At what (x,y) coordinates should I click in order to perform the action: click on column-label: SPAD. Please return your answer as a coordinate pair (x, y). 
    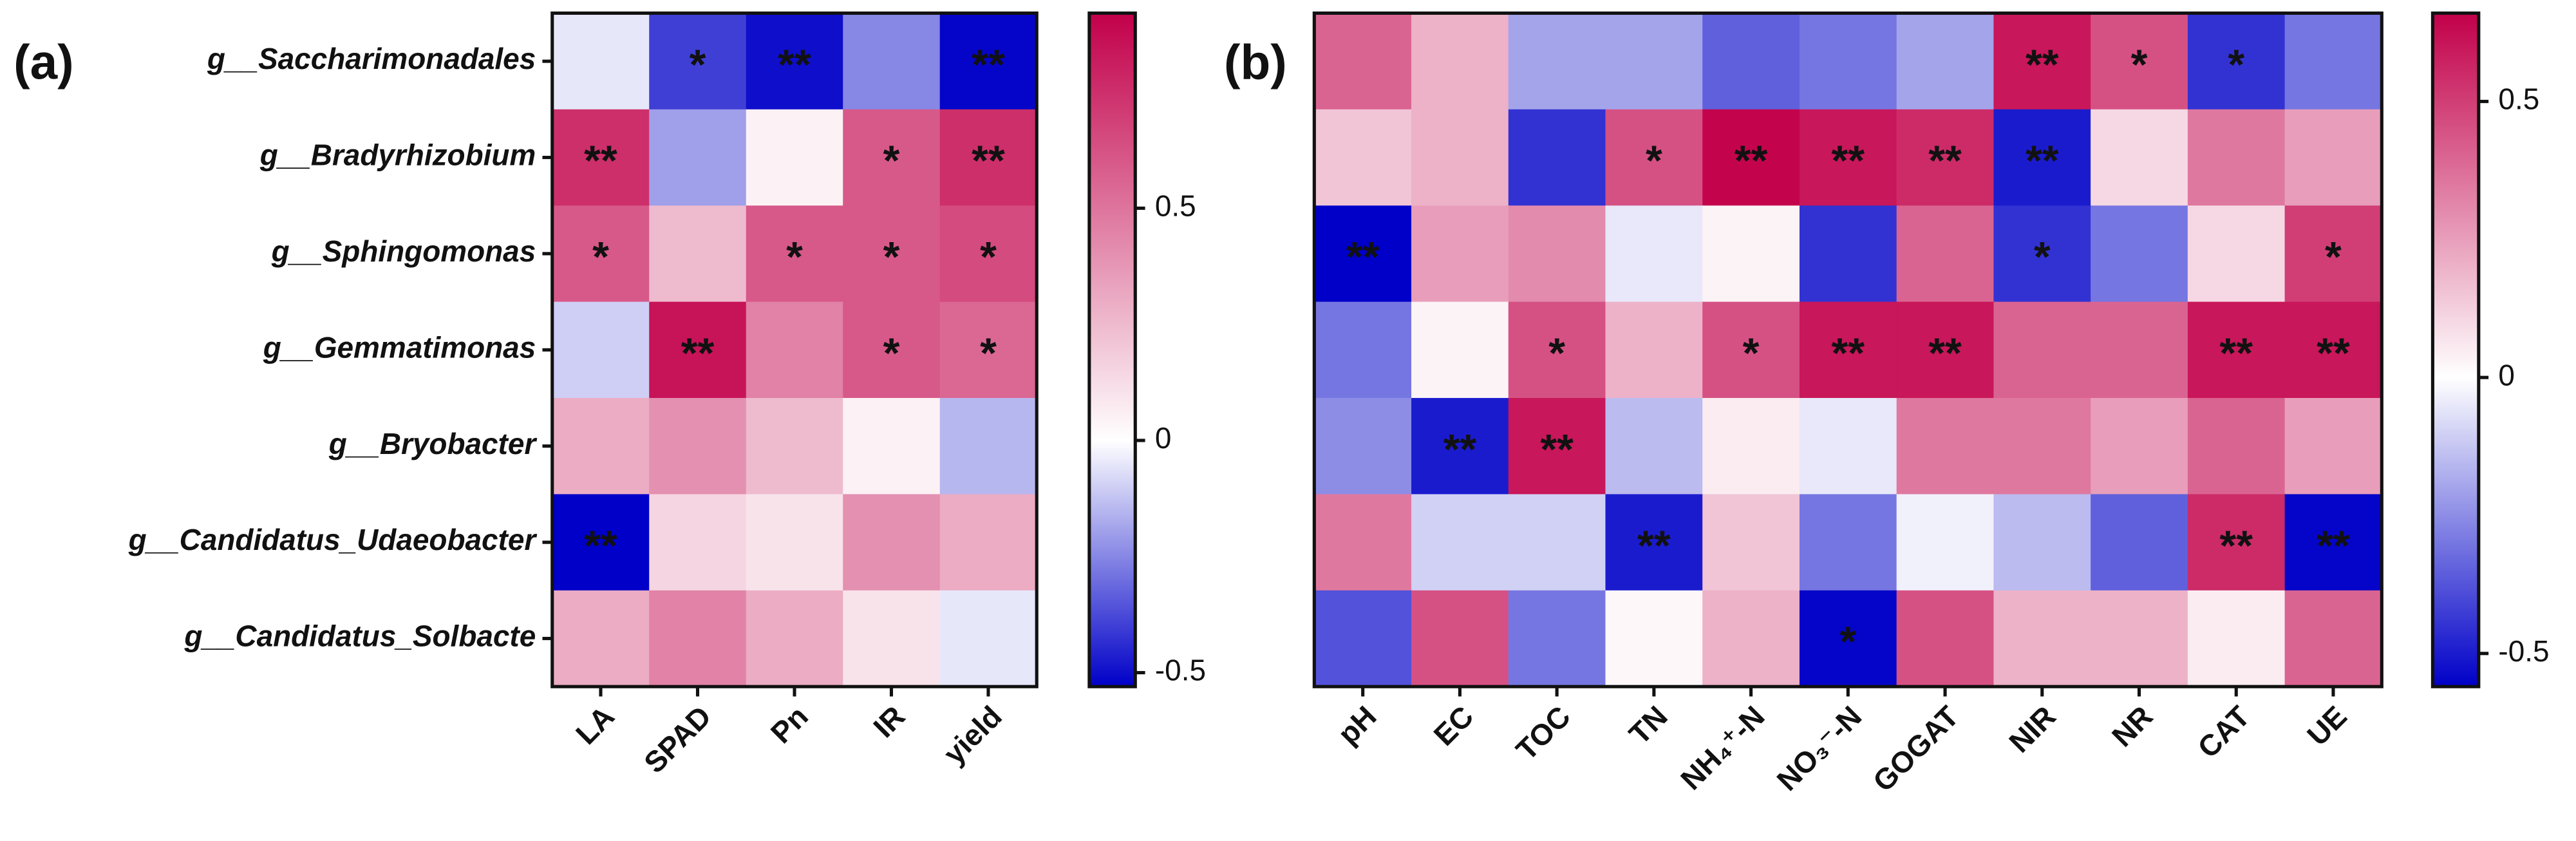
    Looking at the image, I should click on (677, 740).